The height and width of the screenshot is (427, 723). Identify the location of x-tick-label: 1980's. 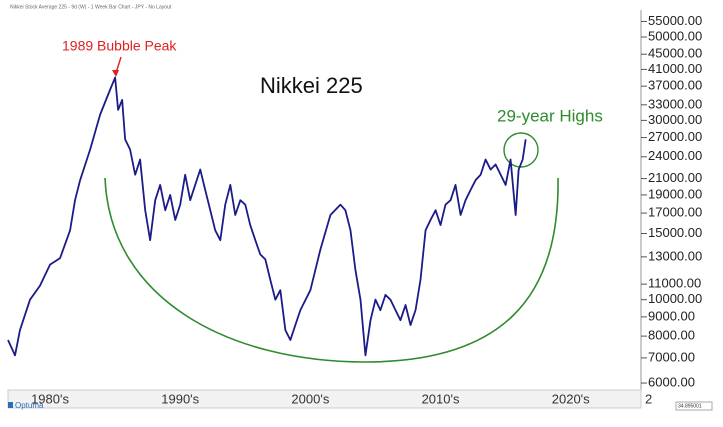
(50, 398).